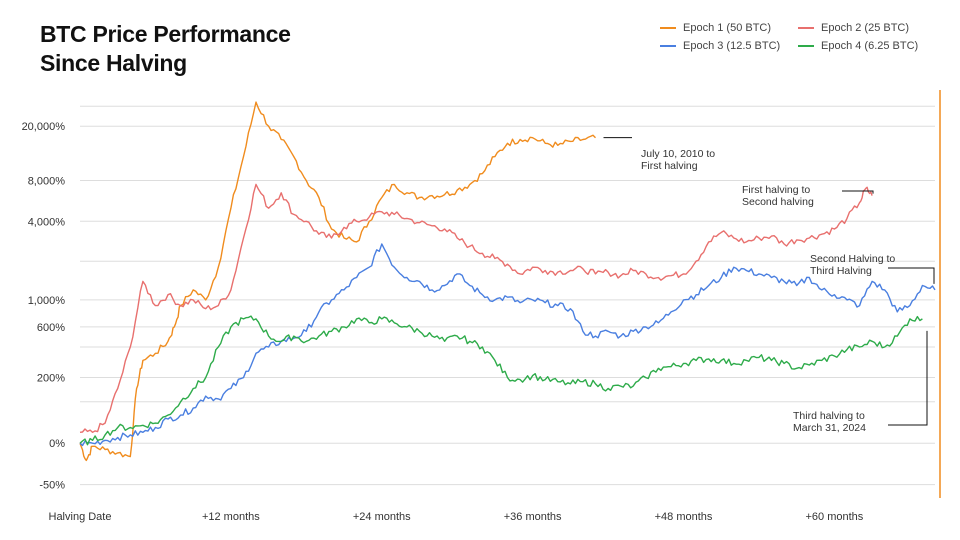  I want to click on y-tick-label: 1,000%, so click(47, 301).